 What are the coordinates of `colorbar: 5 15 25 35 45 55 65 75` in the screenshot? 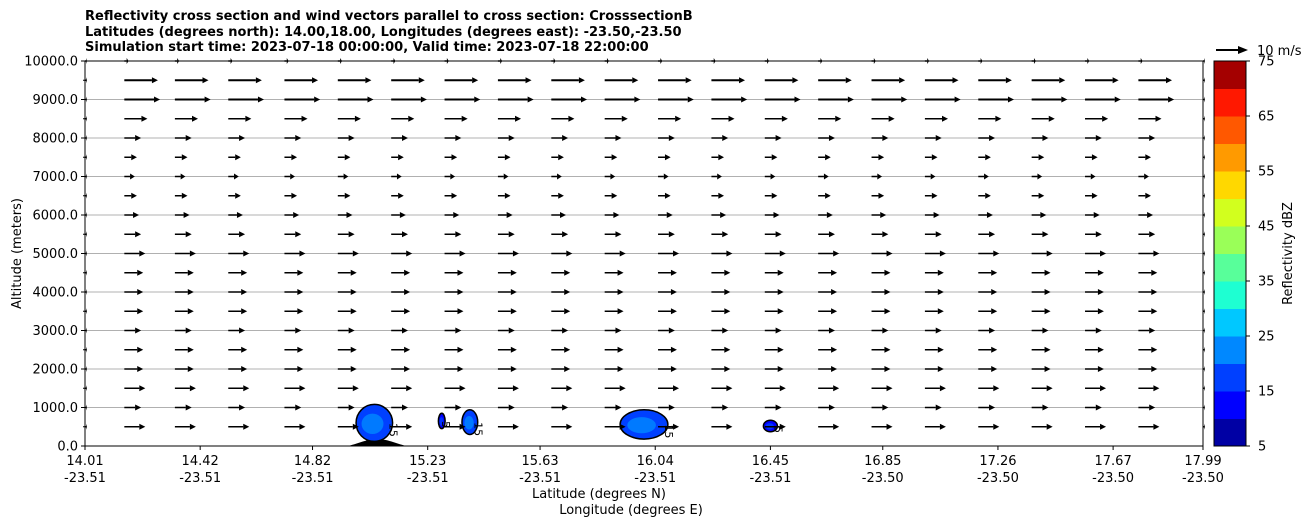 It's located at (1244, 255).